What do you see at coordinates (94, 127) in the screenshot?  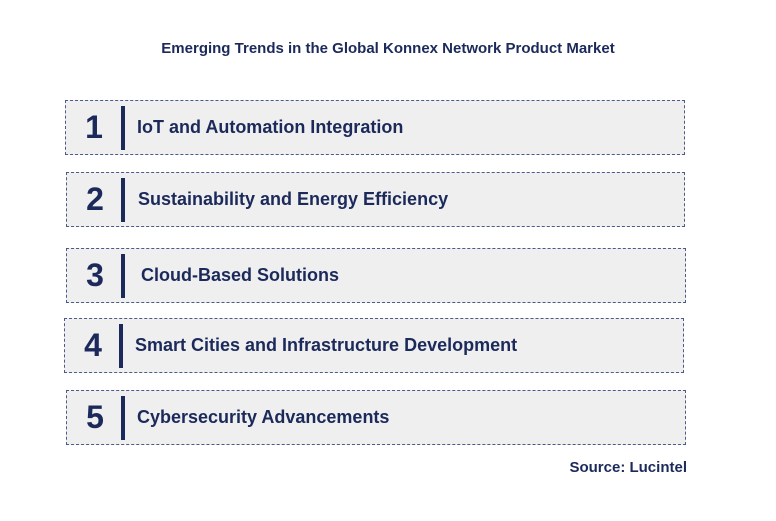 I see `trend-number: 1` at bounding box center [94, 127].